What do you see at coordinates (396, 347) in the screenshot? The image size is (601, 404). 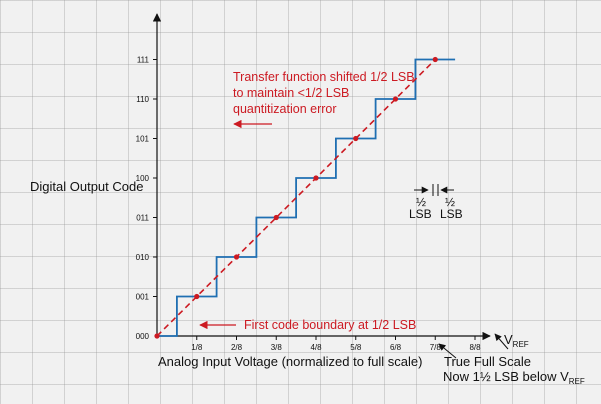 I see `x-tick-label: 6/8` at bounding box center [396, 347].